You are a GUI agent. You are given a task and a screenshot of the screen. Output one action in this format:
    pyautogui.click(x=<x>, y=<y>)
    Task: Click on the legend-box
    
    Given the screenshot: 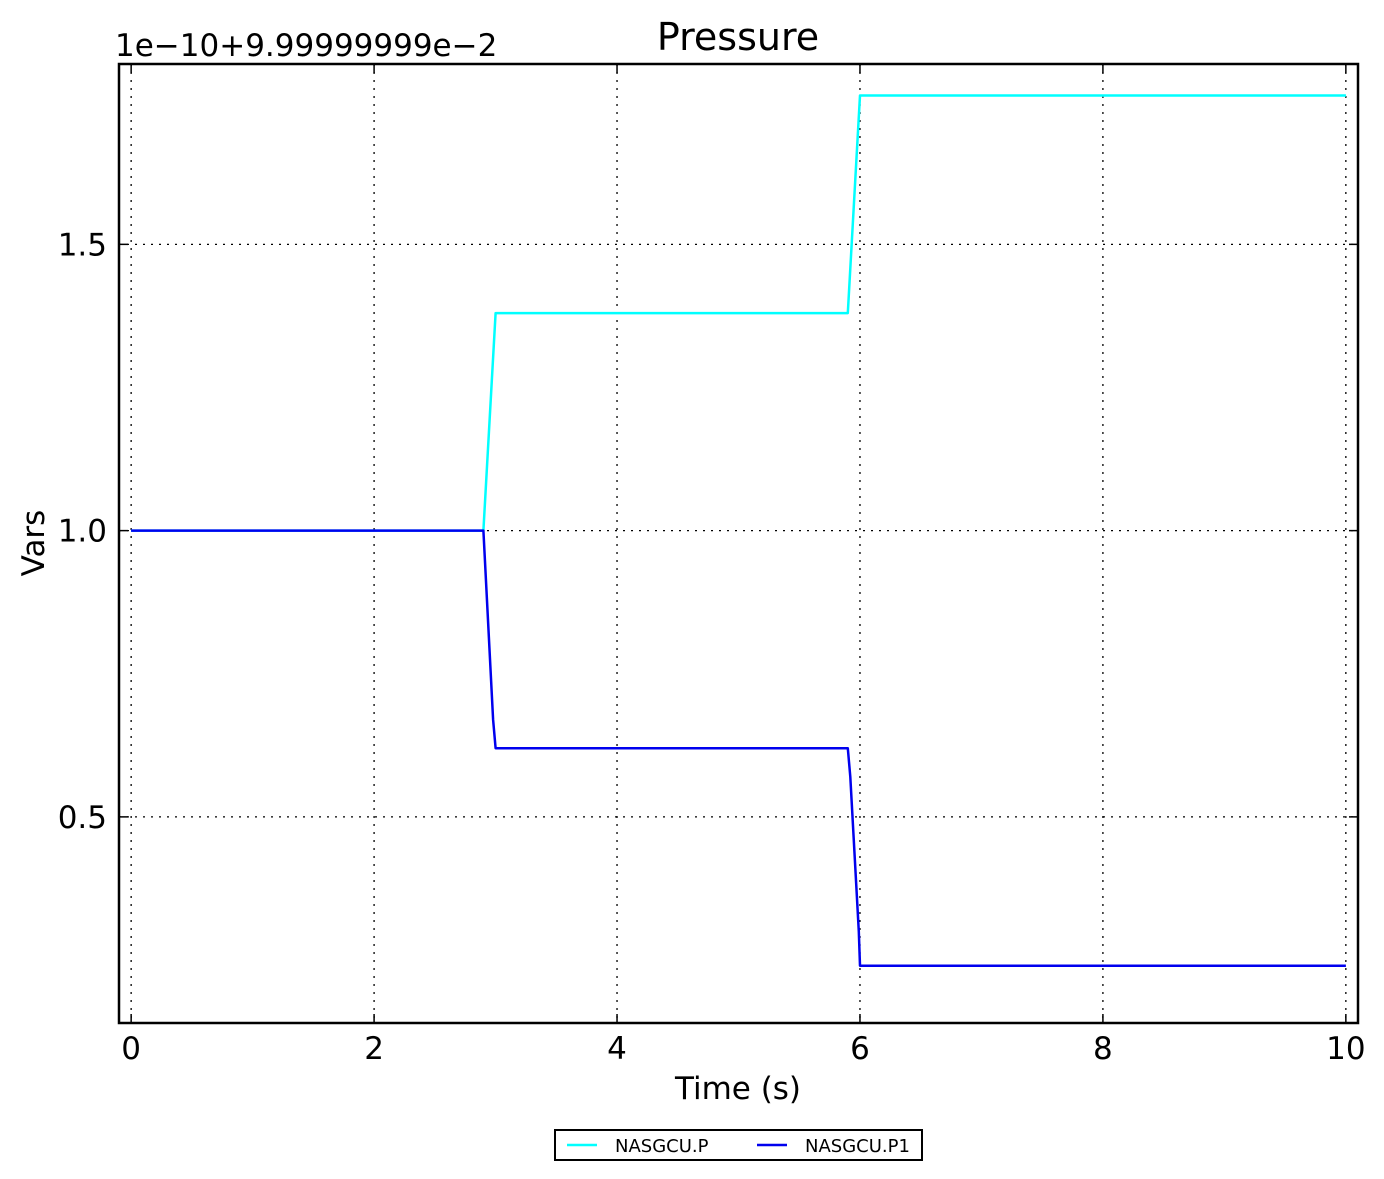 What is the action you would take?
    pyautogui.click(x=738, y=1145)
    